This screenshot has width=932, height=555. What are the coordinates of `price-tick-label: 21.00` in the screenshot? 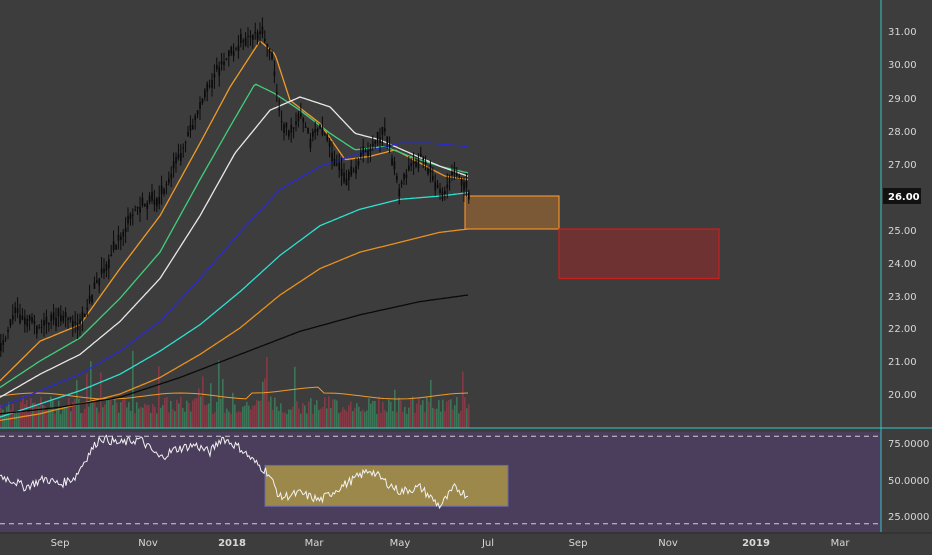 It's located at (902, 362).